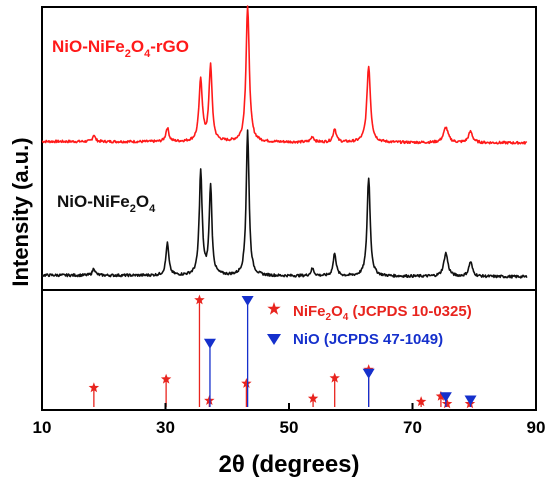 Image resolution: width=550 pixels, height=483 pixels. What do you see at coordinates (536, 427) in the screenshot?
I see `x-tick-label: 90` at bounding box center [536, 427].